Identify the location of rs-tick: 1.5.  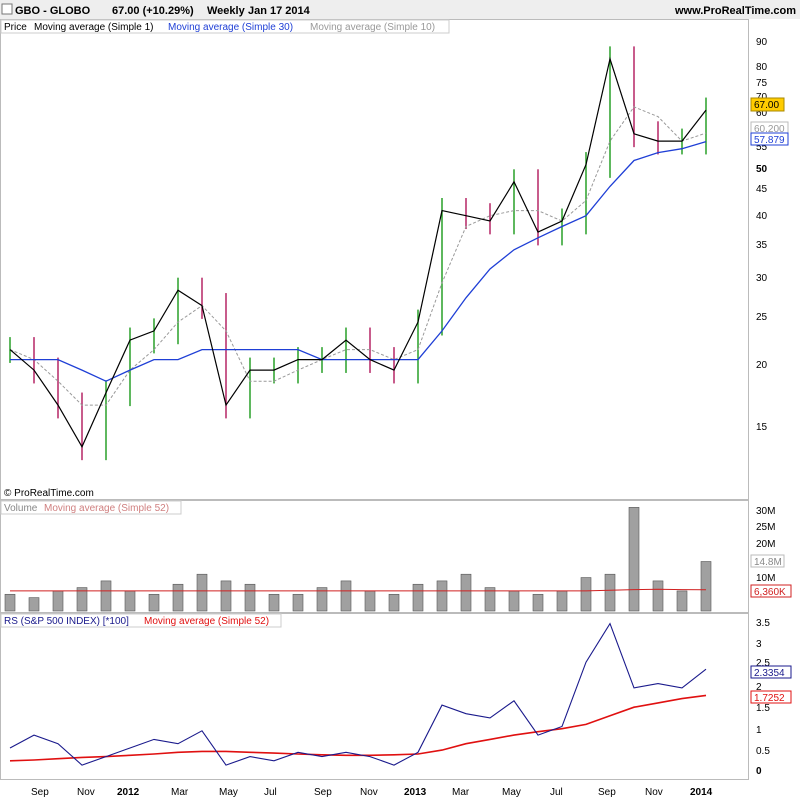
(763, 708).